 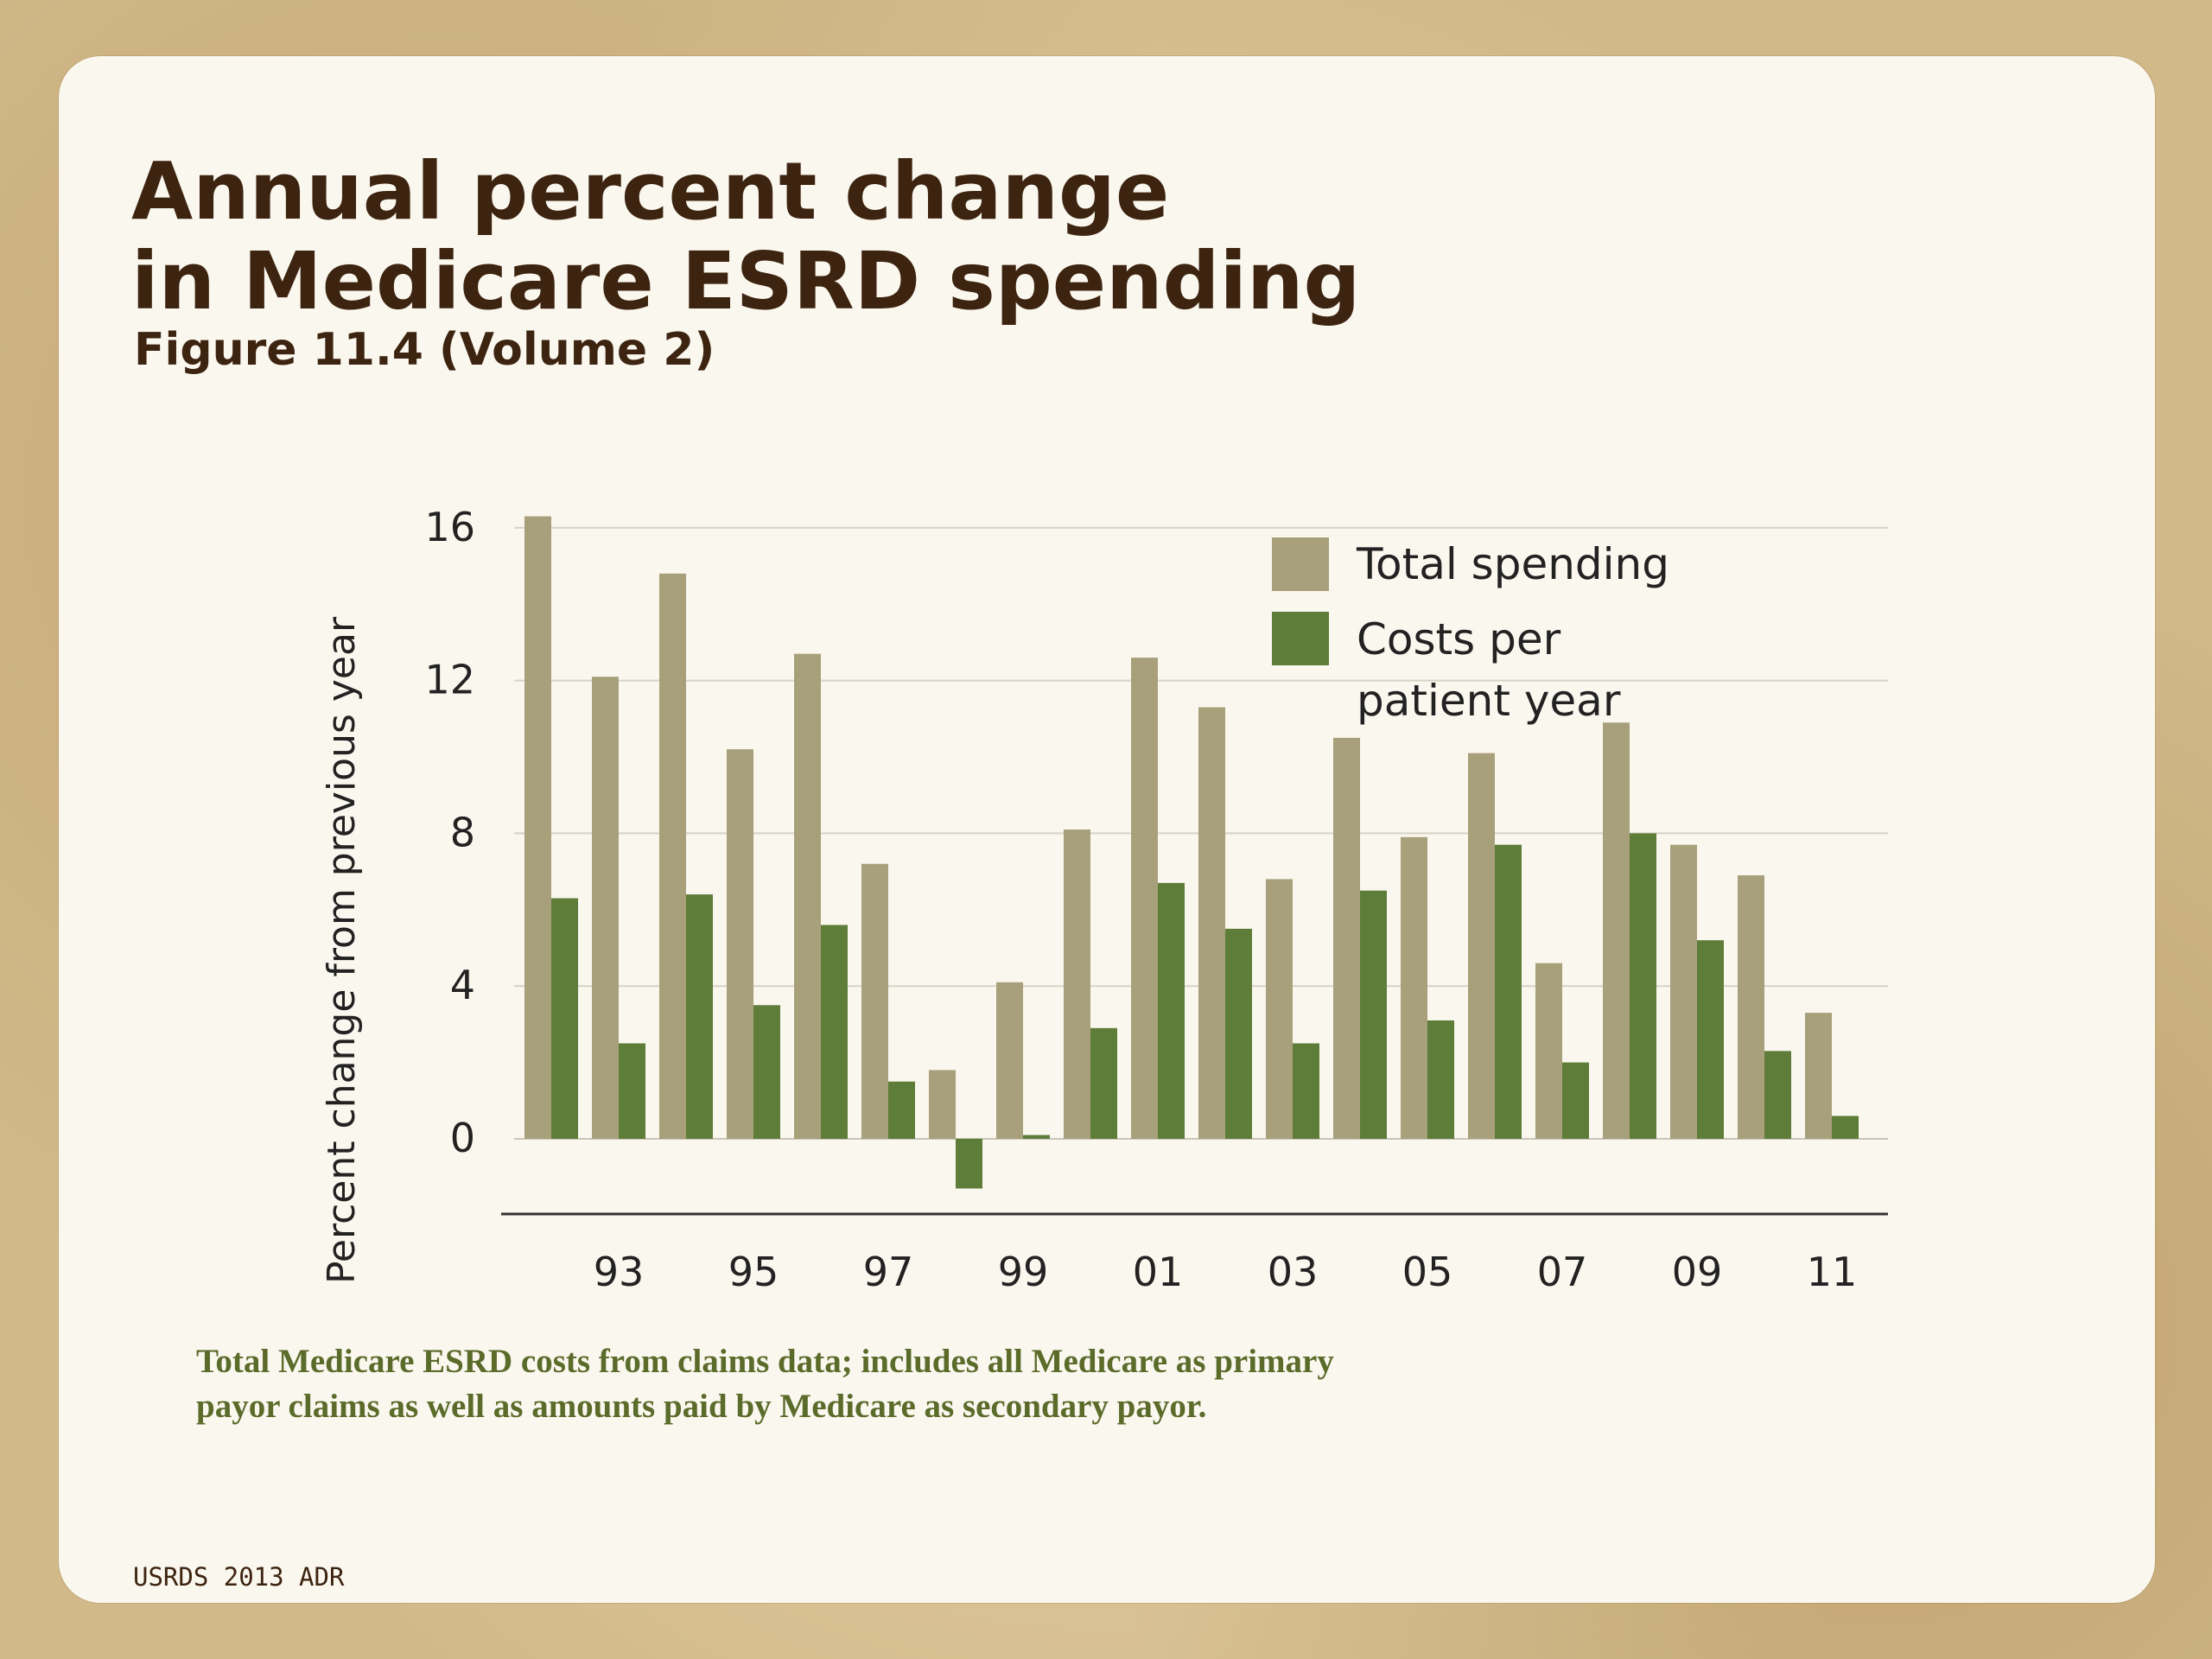 What do you see at coordinates (1293, 1272) in the screenshot?
I see `x-tick-label: 03` at bounding box center [1293, 1272].